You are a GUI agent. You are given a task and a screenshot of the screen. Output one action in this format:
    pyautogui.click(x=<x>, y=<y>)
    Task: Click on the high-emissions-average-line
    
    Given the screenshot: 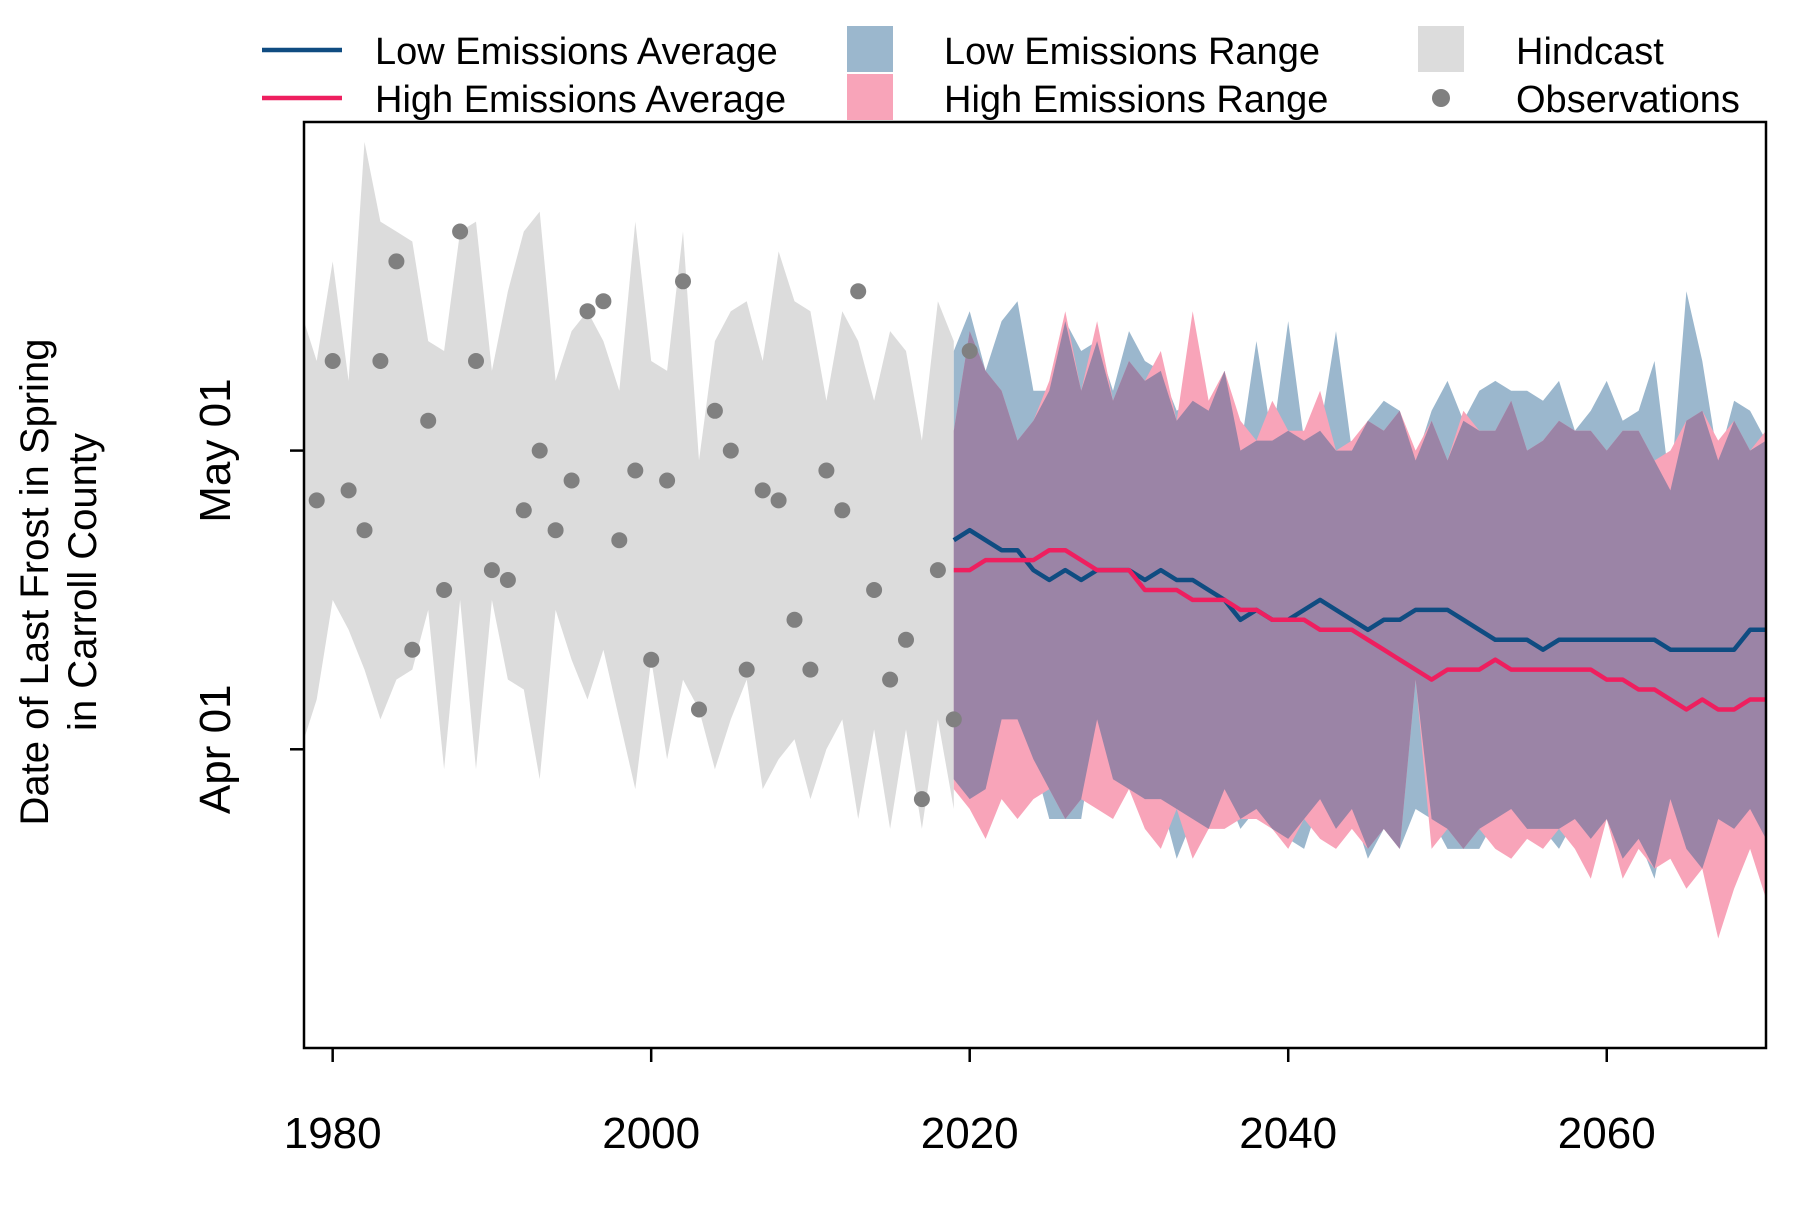 What is the action you would take?
    pyautogui.click(x=1359, y=629)
    